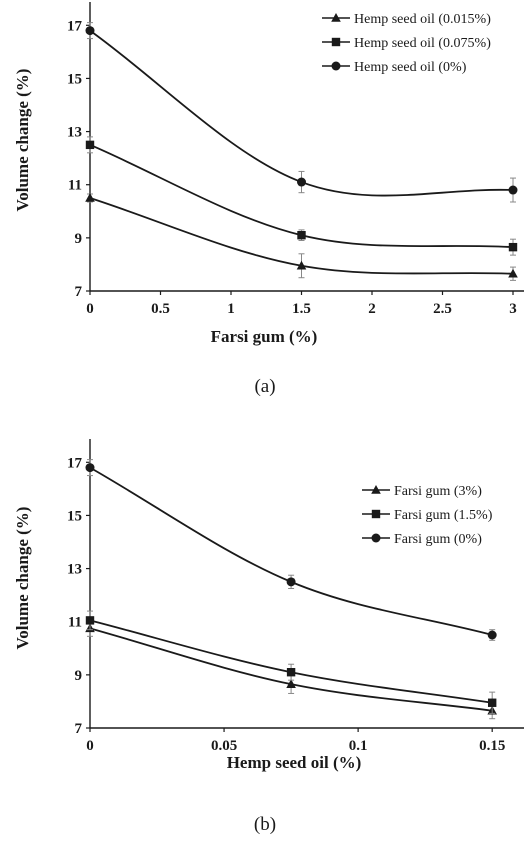  Describe the element at coordinates (442, 309) in the screenshot. I see `panel-a-x-tick-label: 2.5` at that location.